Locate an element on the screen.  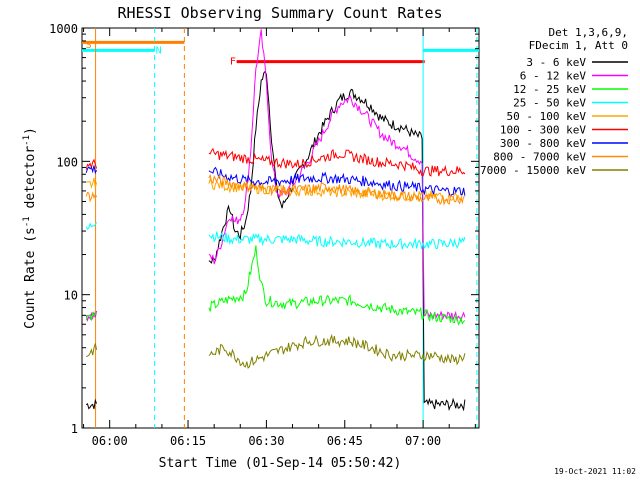
span-label: N is located at coordinates (159, 50).